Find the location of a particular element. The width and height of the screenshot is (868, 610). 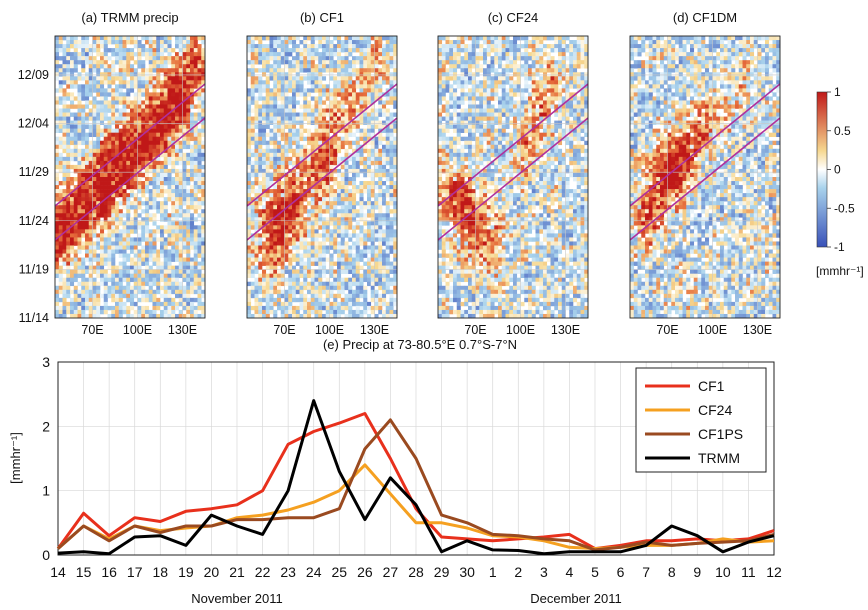

x-tick-label: 8 is located at coordinates (672, 572).